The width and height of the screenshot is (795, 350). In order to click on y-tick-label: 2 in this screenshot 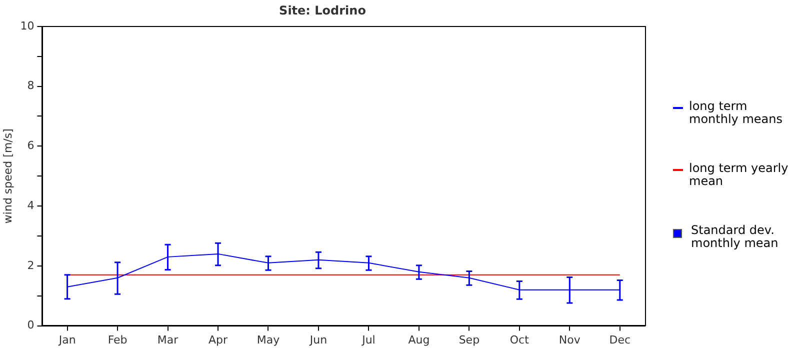, I will do `click(30, 265)`.